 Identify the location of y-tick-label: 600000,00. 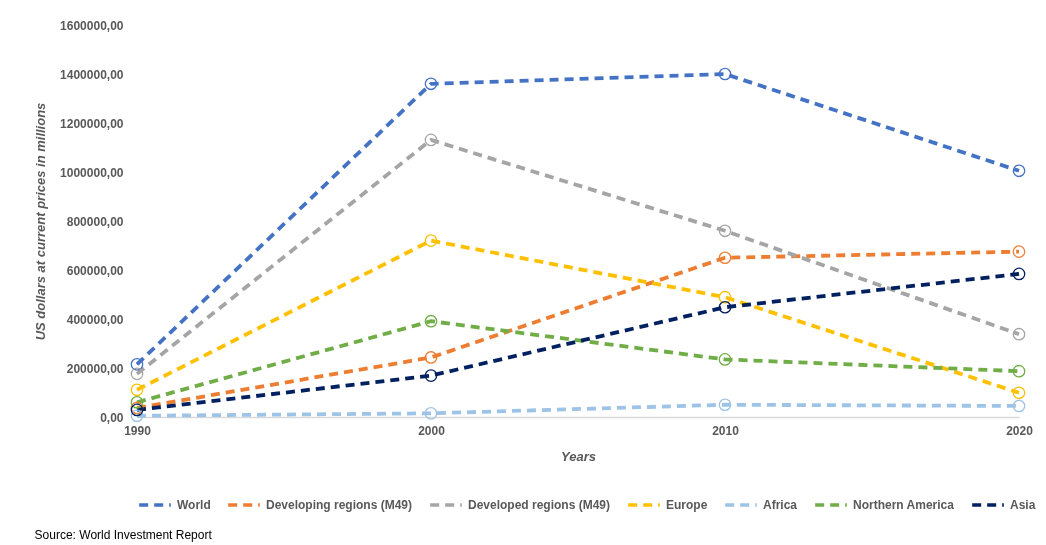
(95, 270).